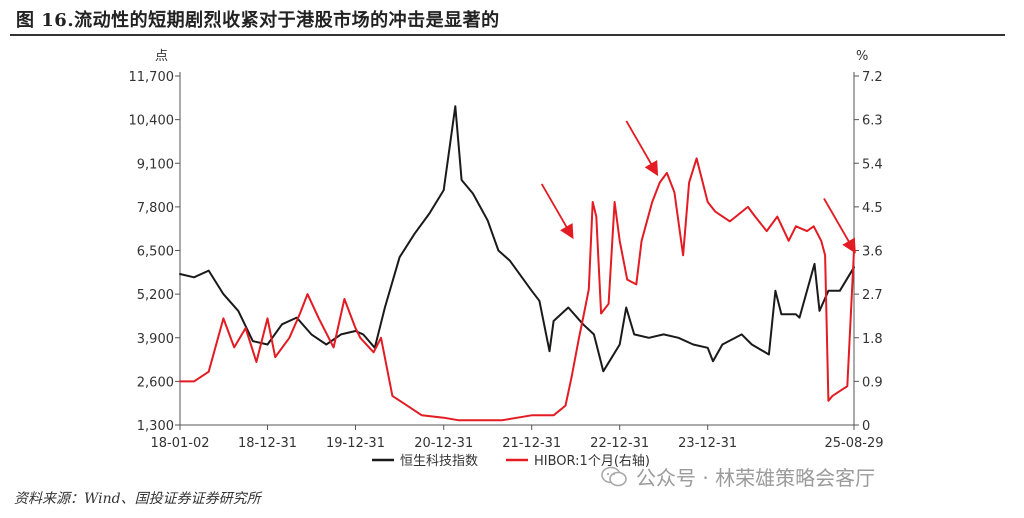  I want to click on title-divider, so click(507, 35).